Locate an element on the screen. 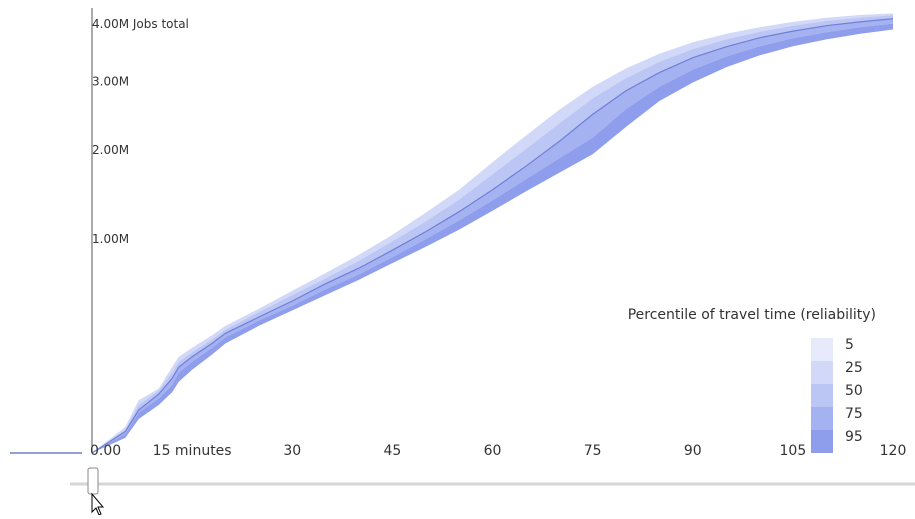 The width and height of the screenshot is (915, 519). legend-label: 50 is located at coordinates (854, 391).